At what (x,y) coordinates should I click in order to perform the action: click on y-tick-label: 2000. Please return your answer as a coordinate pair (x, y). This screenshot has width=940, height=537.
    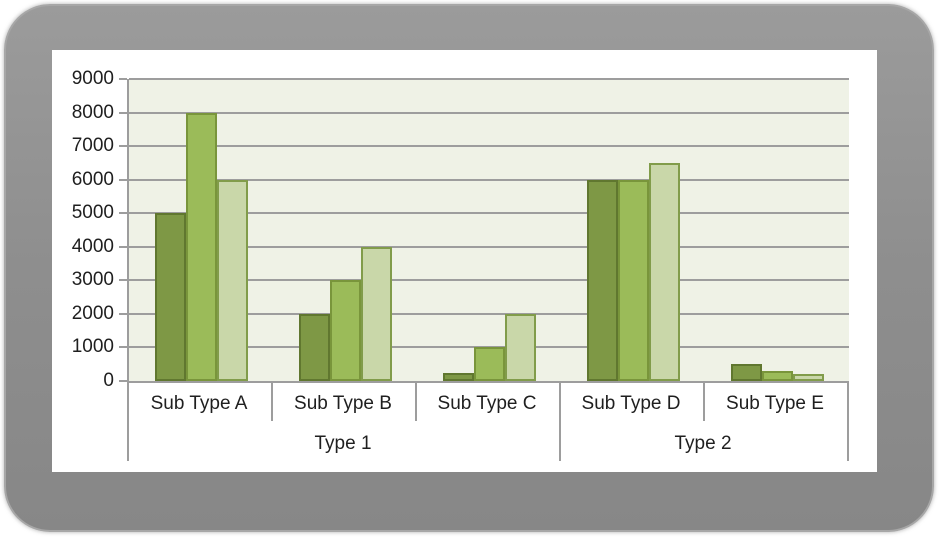
    Looking at the image, I should click on (92, 313).